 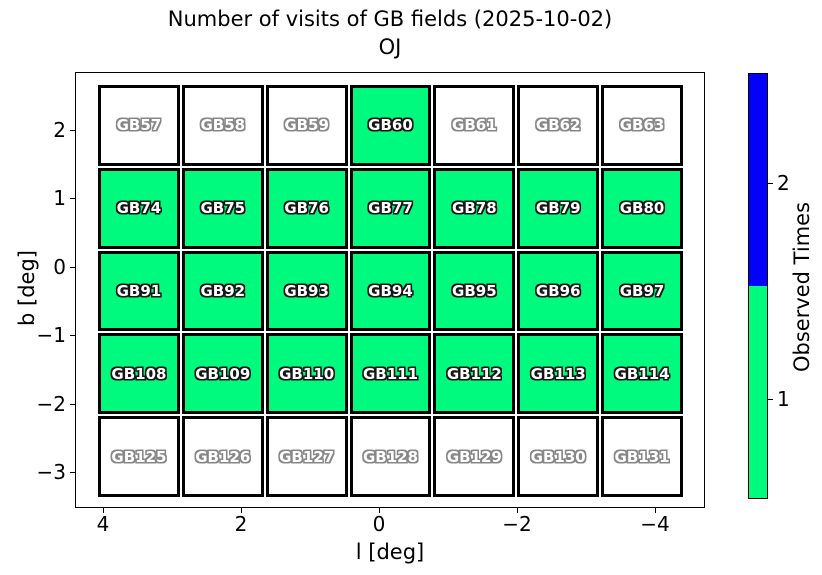 I want to click on field-cell-label: GB79, so click(x=558, y=208).